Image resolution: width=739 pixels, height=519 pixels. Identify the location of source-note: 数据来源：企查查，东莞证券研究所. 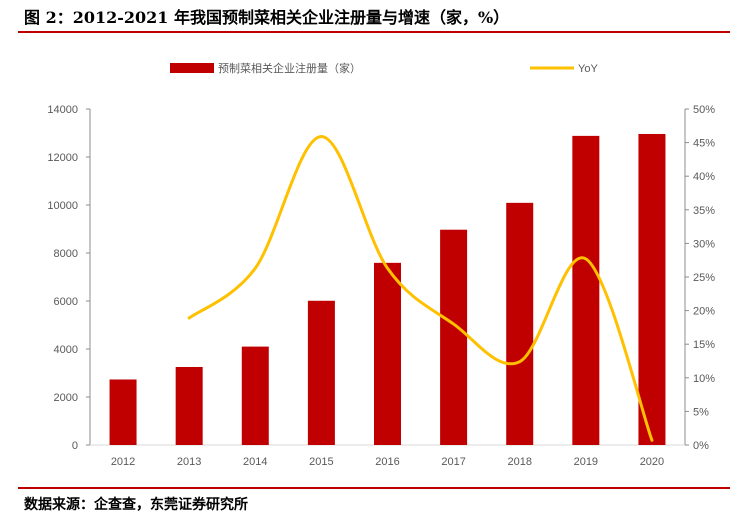
(136, 505).